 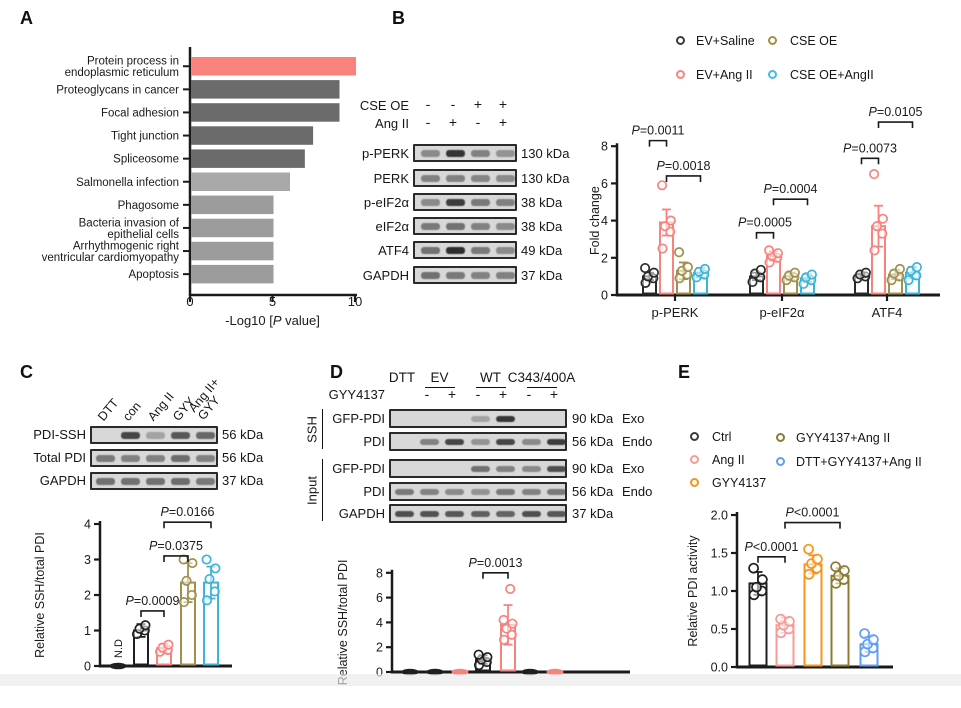 What do you see at coordinates (765, 223) in the screenshot?
I see `p-value-label: P=0.0005` at bounding box center [765, 223].